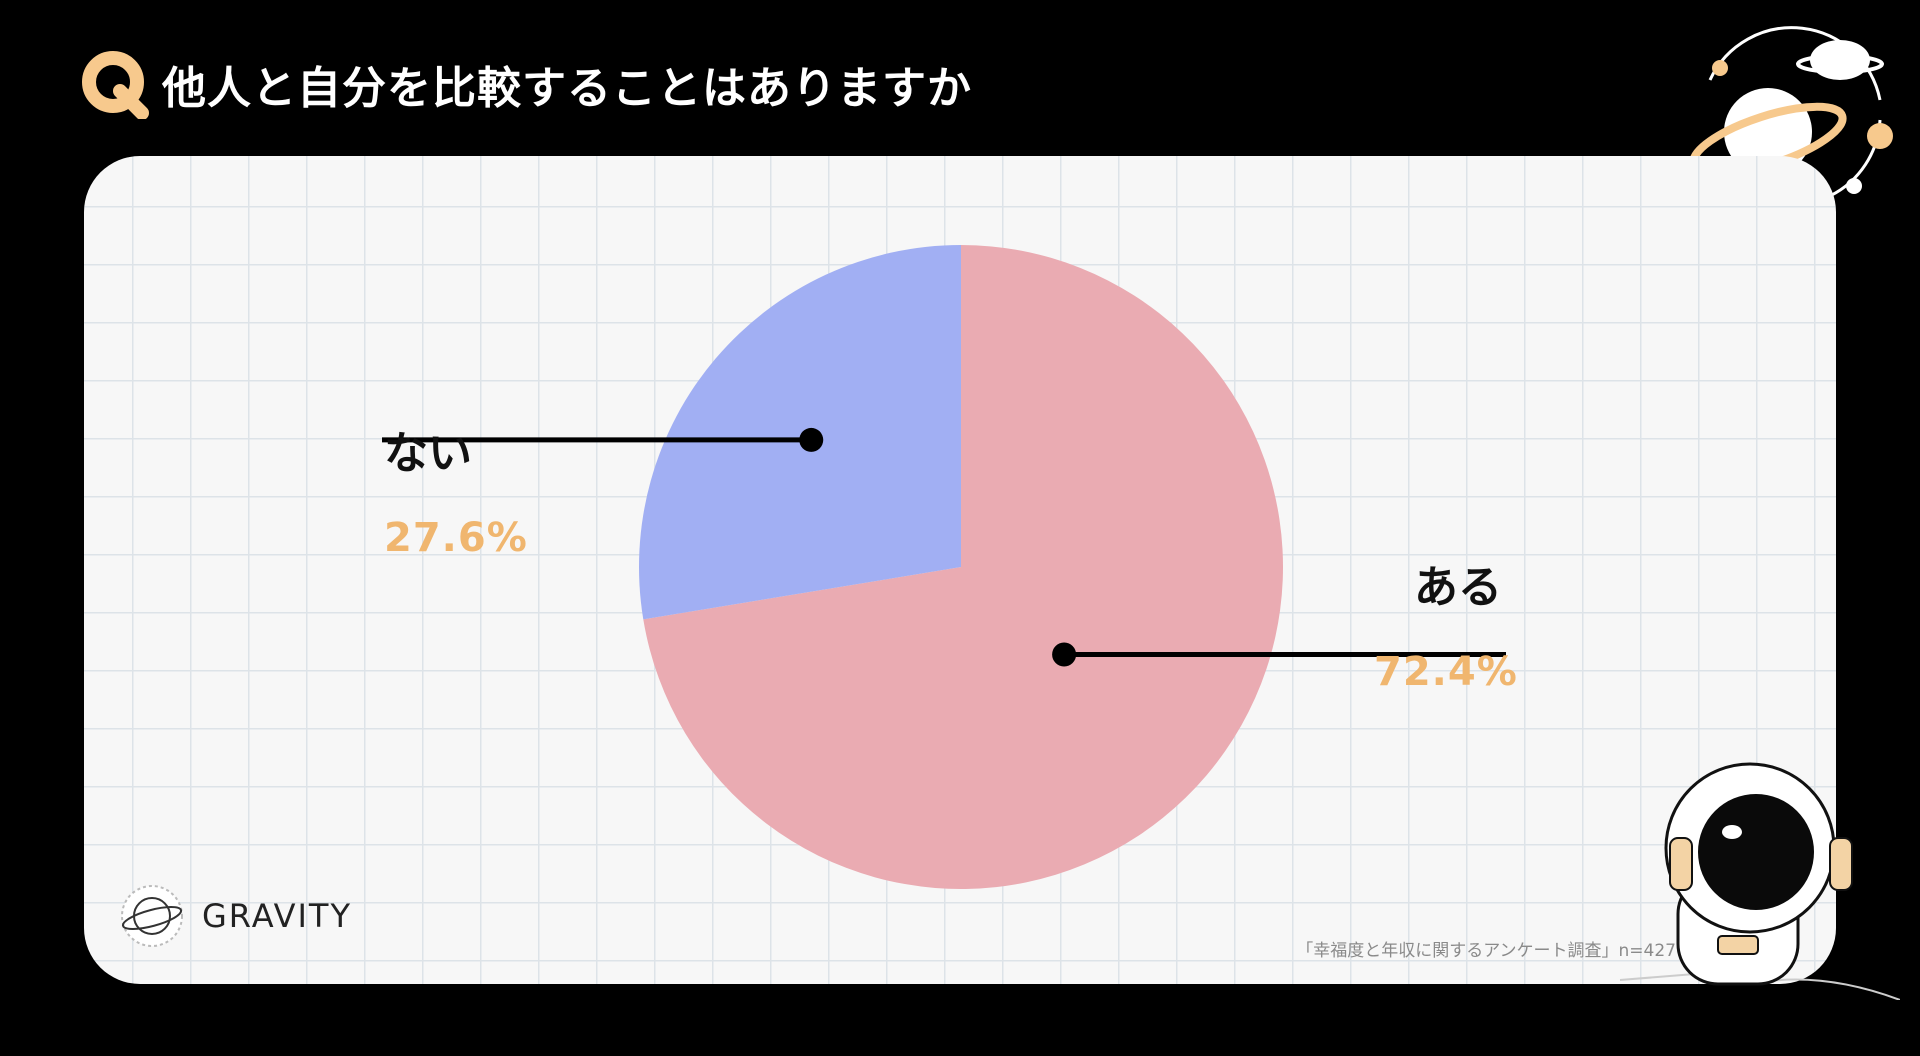  I want to click on question-title: 他人と自分を比較することはありますか, so click(567, 88).